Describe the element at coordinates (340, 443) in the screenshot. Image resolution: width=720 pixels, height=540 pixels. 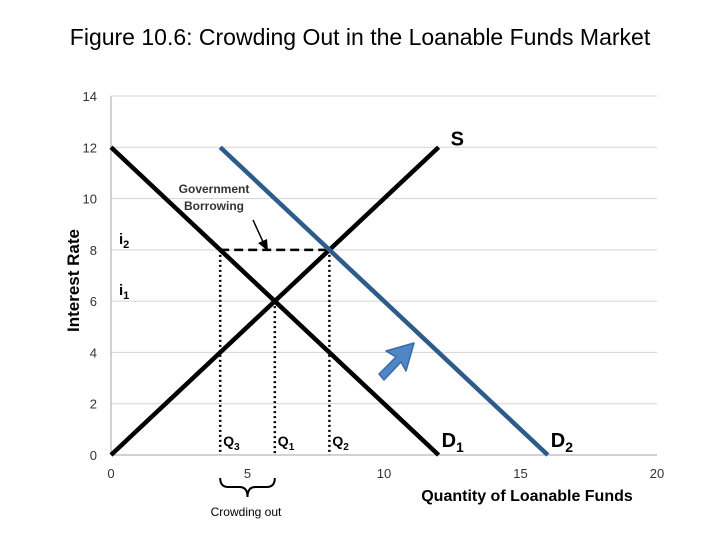
I see `quantity-label-q2: Q2` at that location.